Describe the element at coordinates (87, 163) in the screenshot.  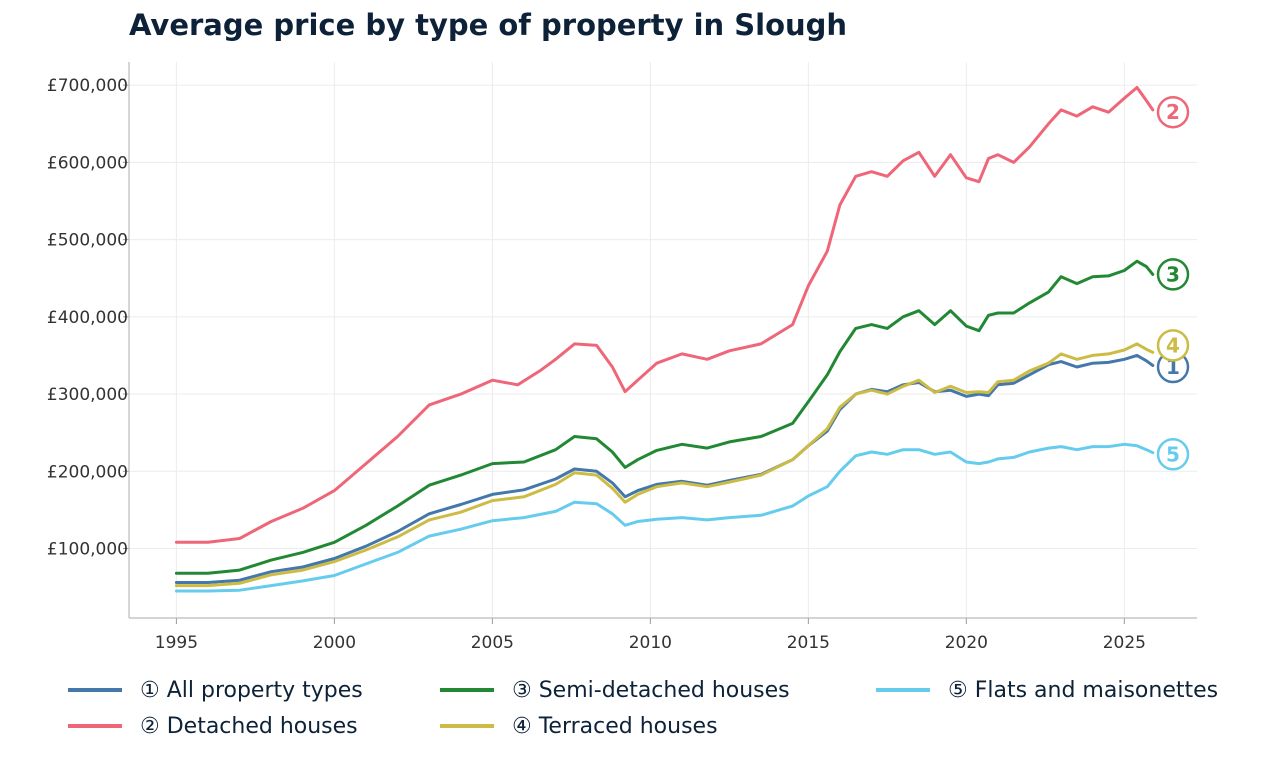
I see `y-tick-label: £600,000` at that location.